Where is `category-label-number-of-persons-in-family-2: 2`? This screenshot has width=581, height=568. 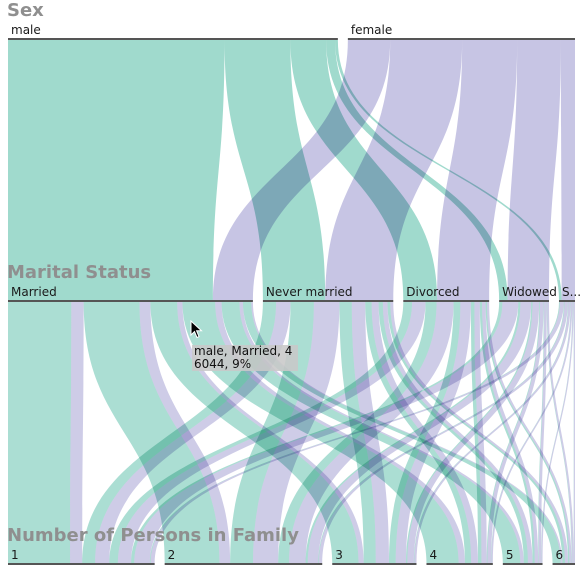 category-label-number-of-persons-in-family-2: 2 is located at coordinates (172, 555).